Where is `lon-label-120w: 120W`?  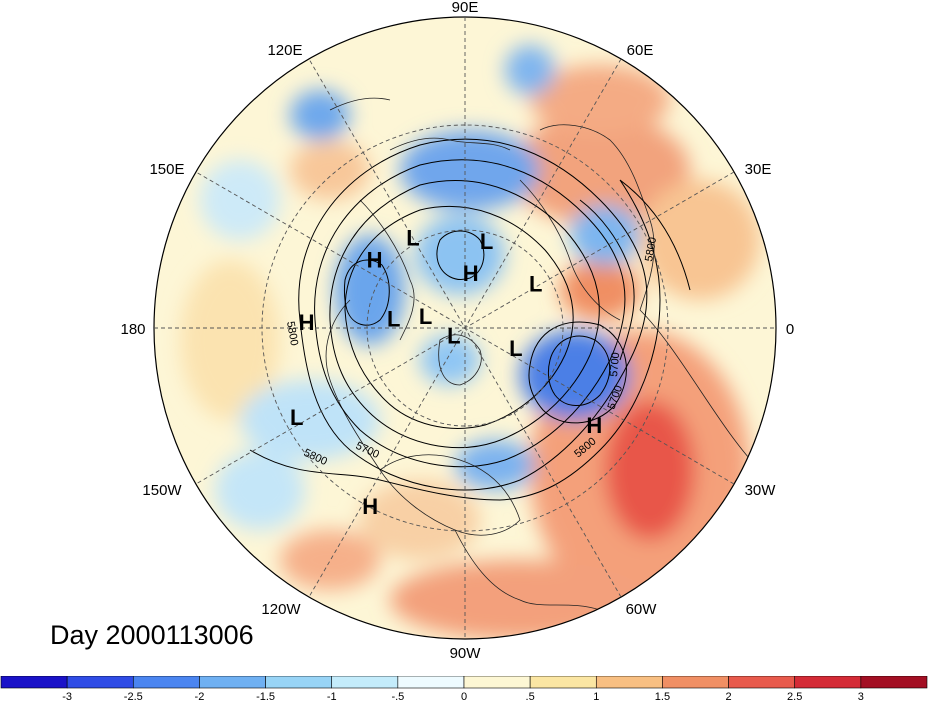
lon-label-120w: 120W is located at coordinates (281, 609).